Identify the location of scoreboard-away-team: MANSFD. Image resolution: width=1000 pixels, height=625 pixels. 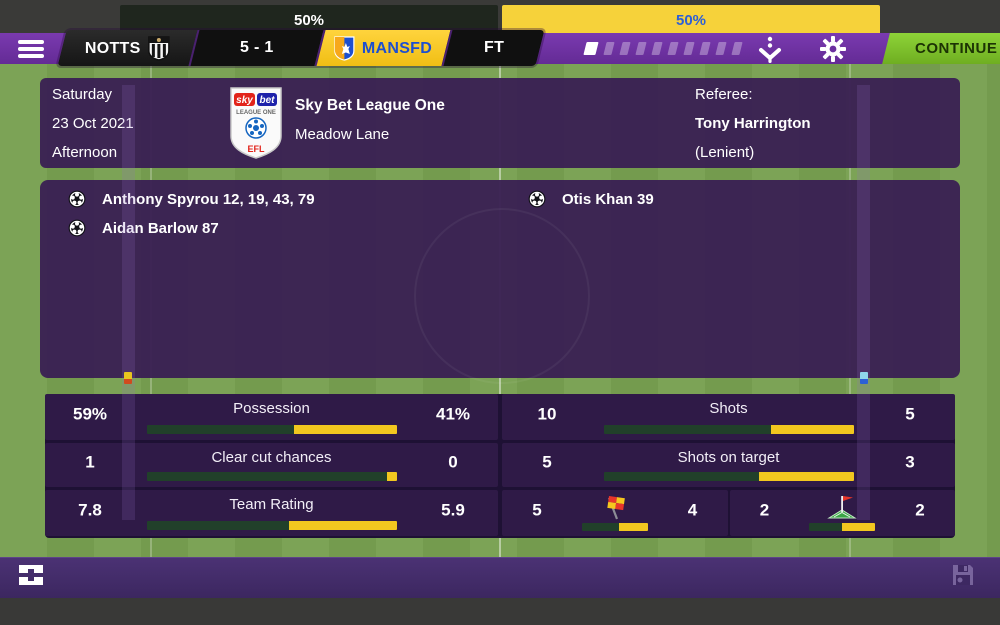
(382, 48).